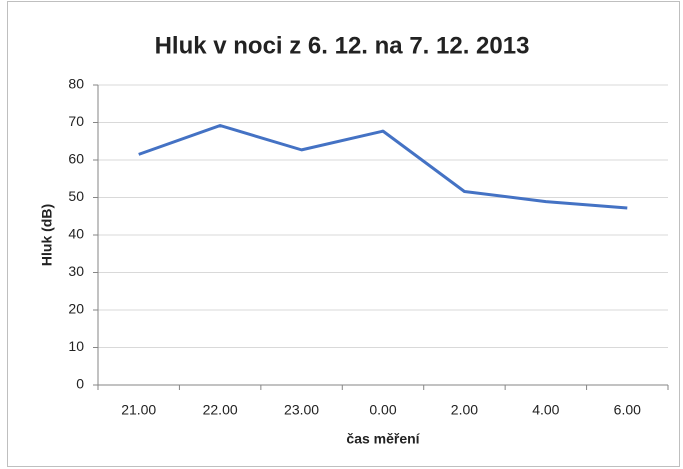 The width and height of the screenshot is (683, 469). I want to click on chart-title: Hluk v noci z 6. 12. na 7. 12. 2013, so click(342, 45).